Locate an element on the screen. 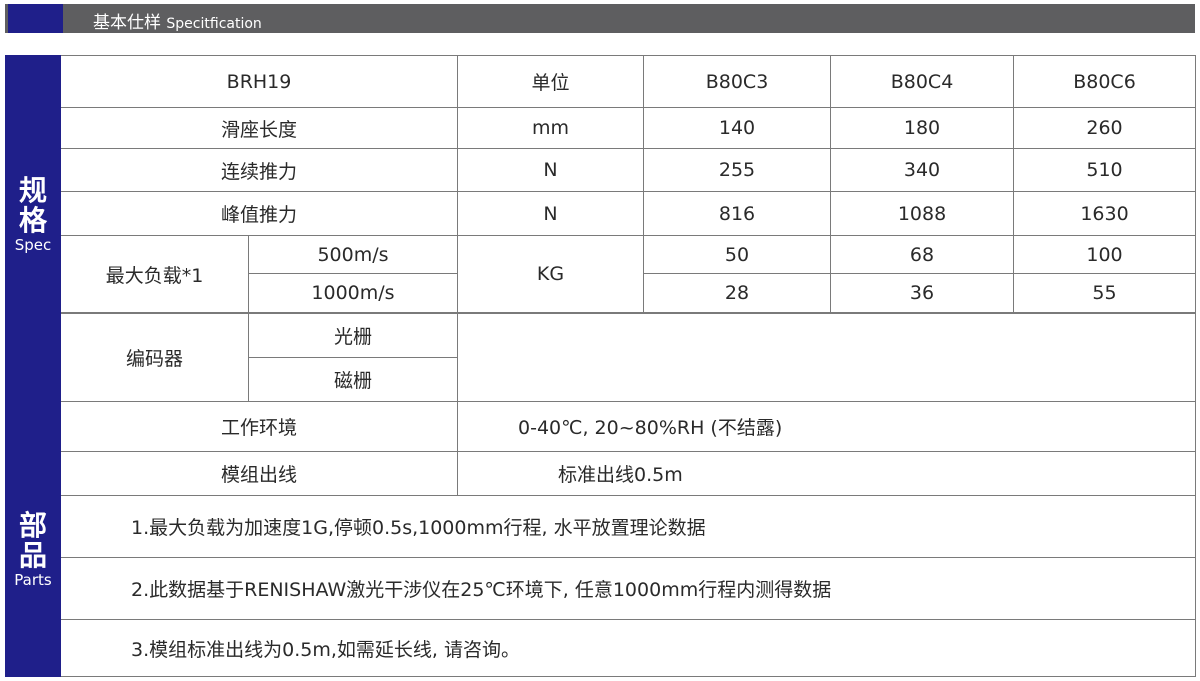  note-row: 1.最大负载为加速度1G,停顿0.5s,1000mm行程, 水平放置理论数据 is located at coordinates (601, 526).